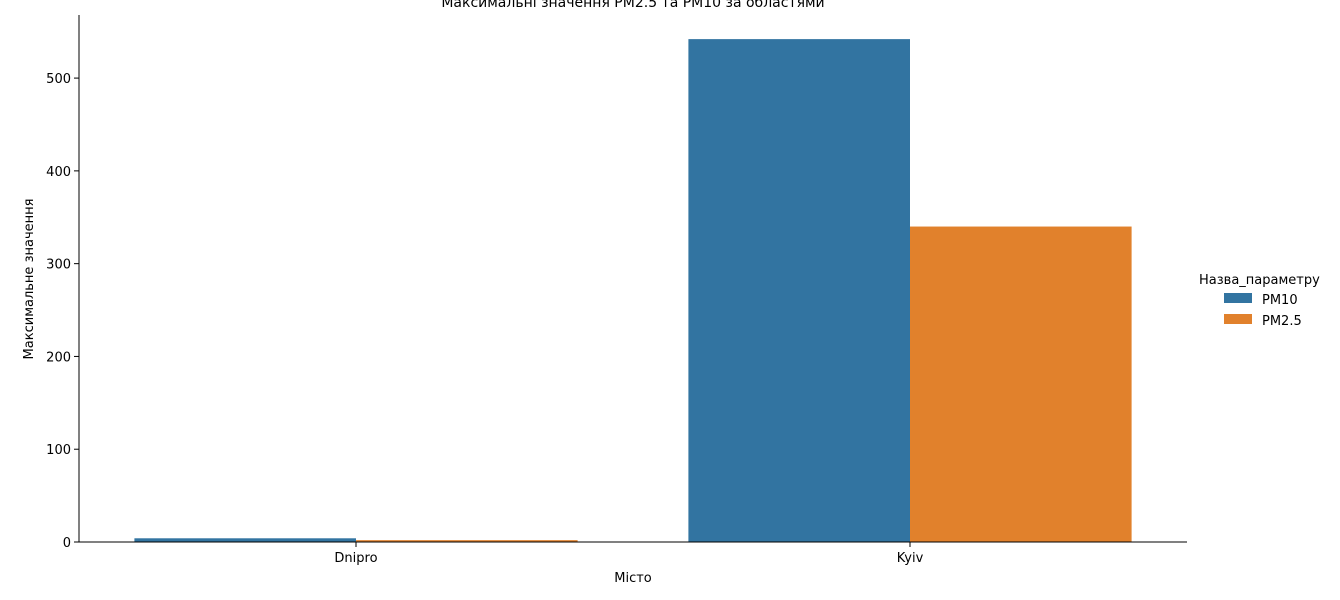 The width and height of the screenshot is (1340, 600). Describe the element at coordinates (1282, 321) in the screenshot. I see `legend-label: PM2.5` at that location.